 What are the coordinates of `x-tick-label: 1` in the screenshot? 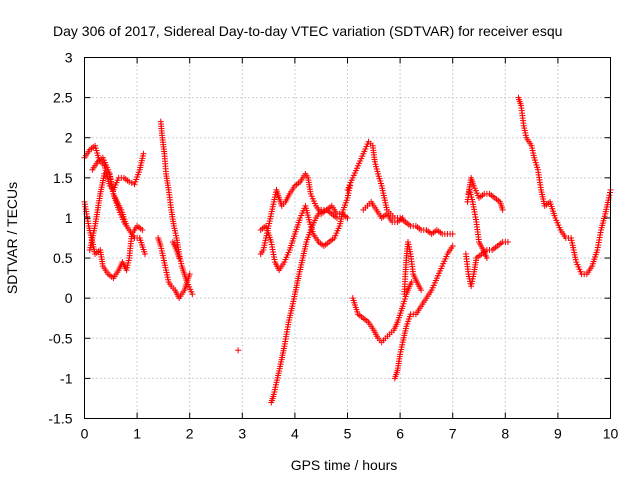 It's located at (137, 434).